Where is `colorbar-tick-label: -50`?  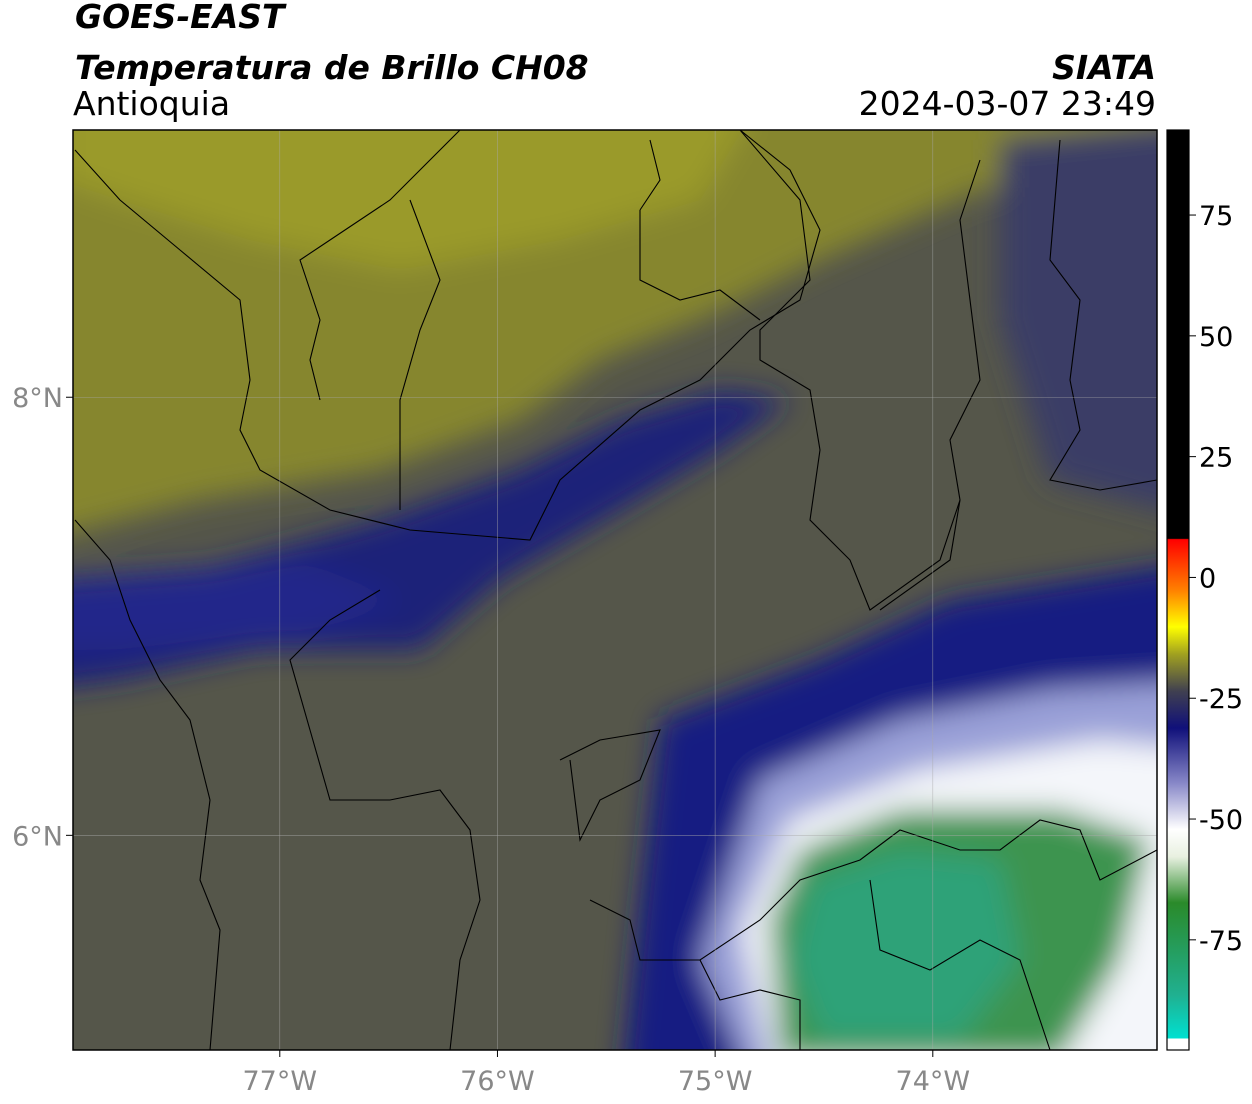
colorbar-tick-label: -50 is located at coordinates (1221, 820).